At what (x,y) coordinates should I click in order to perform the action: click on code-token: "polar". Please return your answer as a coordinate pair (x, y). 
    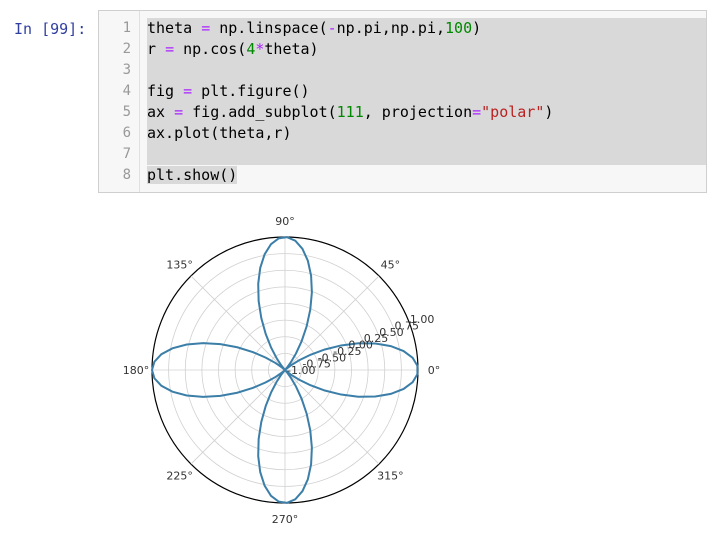
    Looking at the image, I should click on (513, 112).